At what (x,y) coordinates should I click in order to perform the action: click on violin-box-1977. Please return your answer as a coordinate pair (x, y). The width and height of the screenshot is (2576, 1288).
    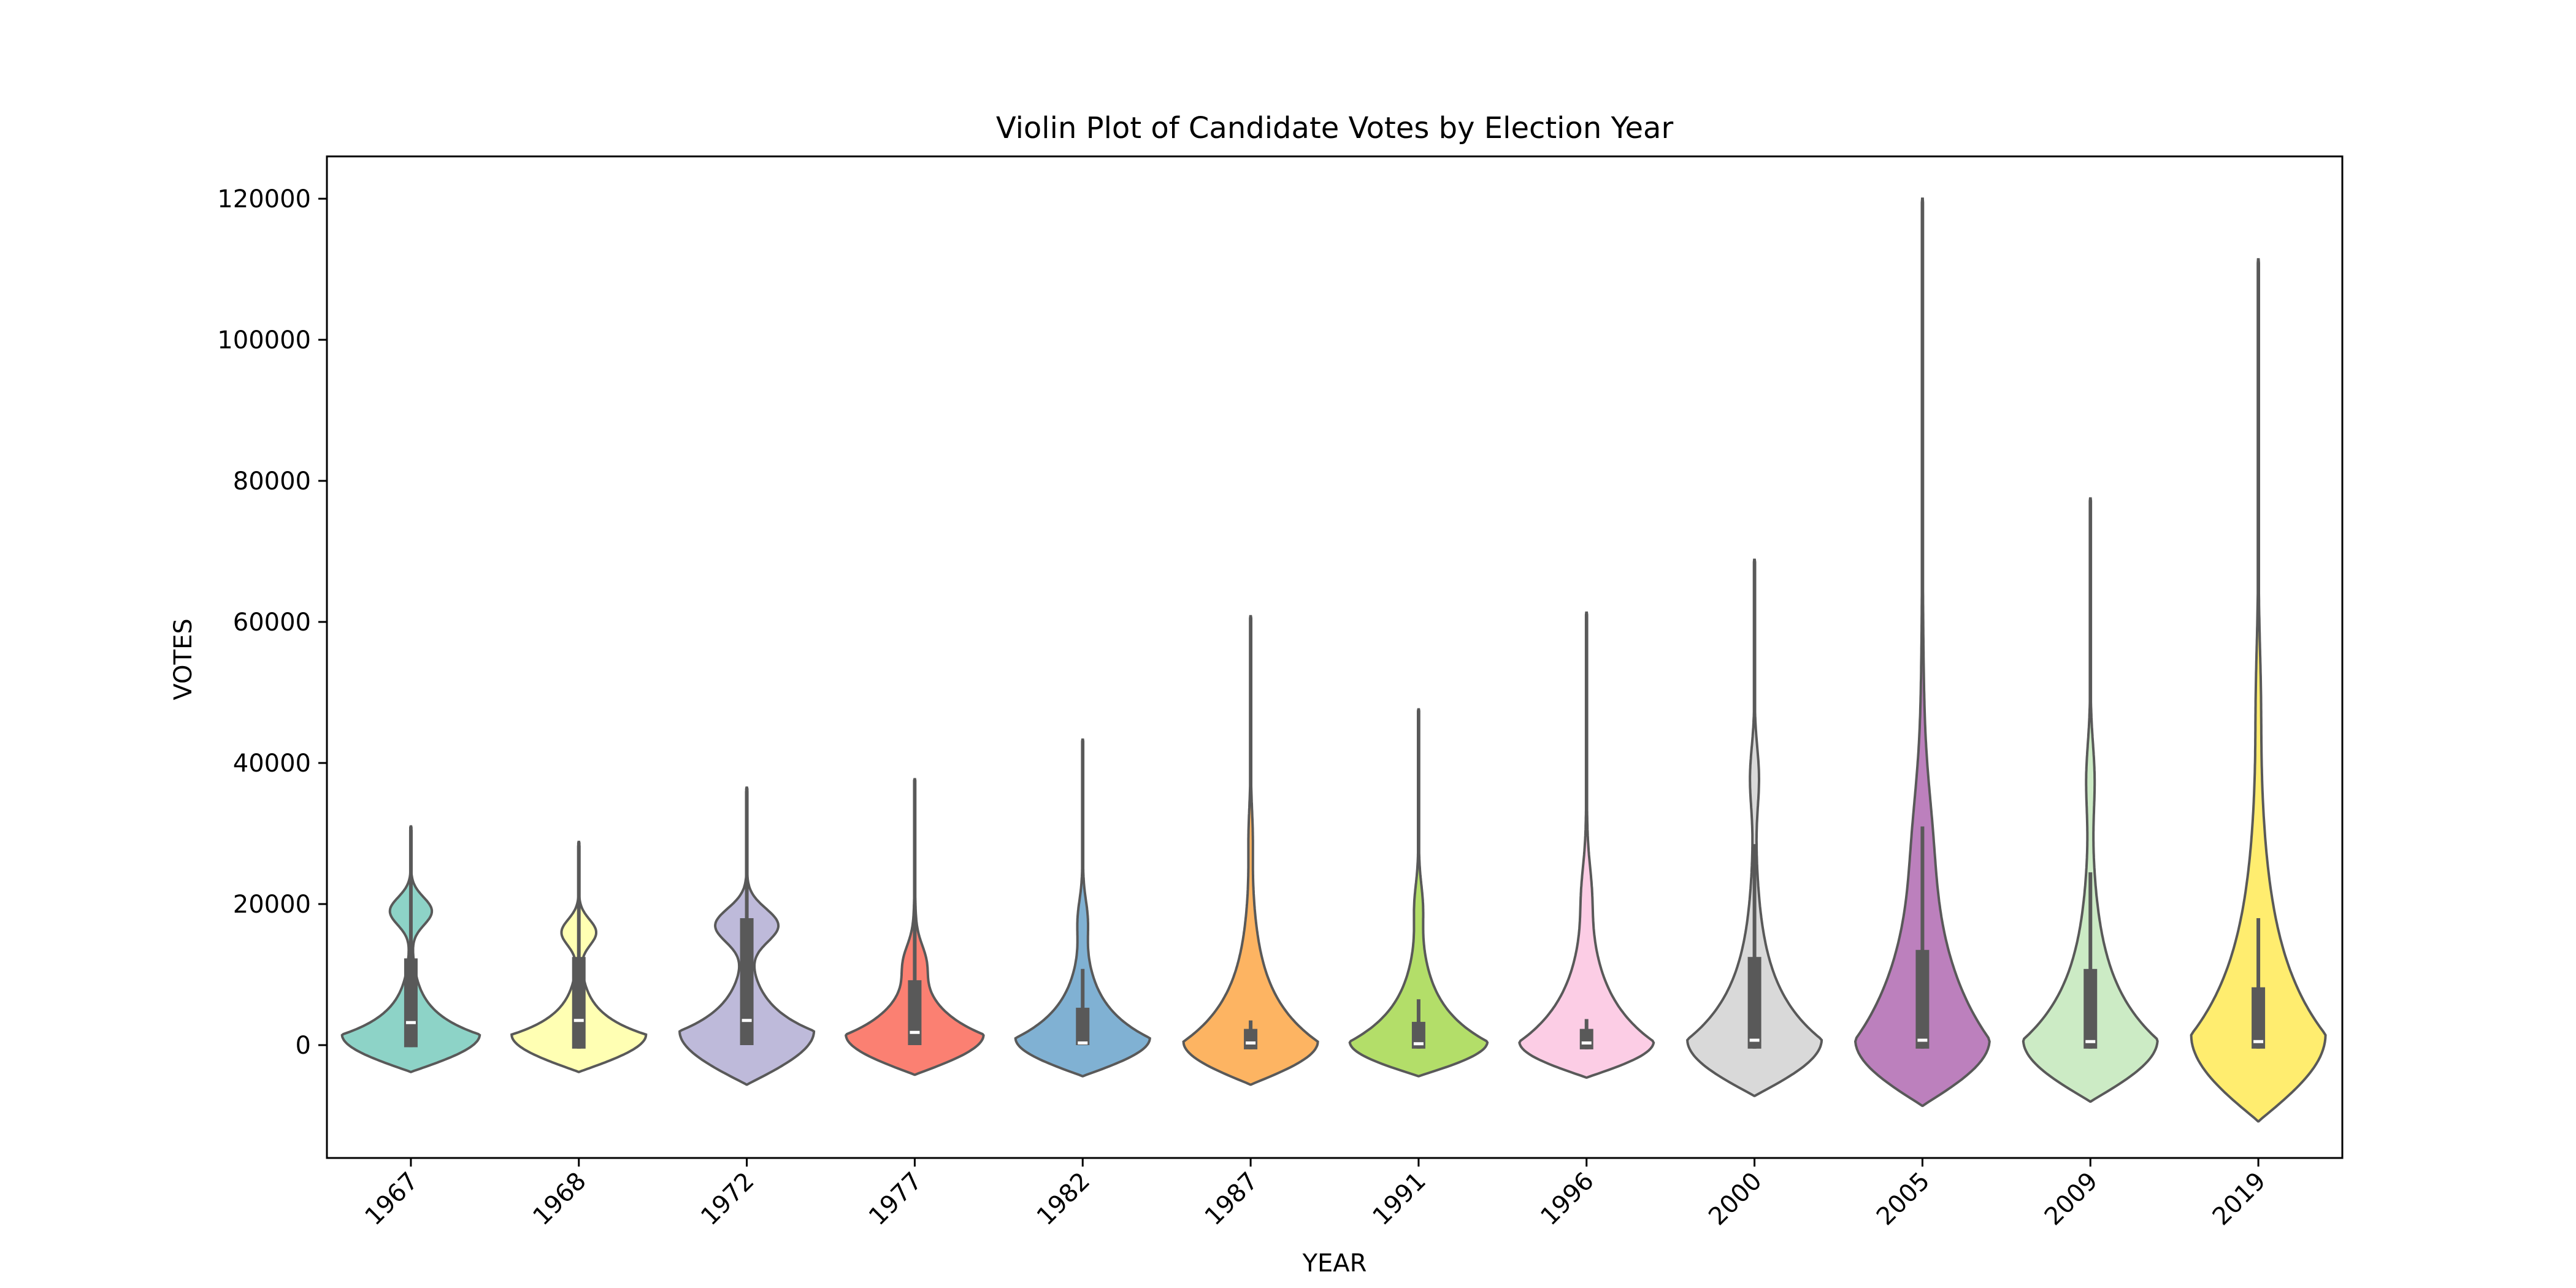
    Looking at the image, I should click on (915, 1012).